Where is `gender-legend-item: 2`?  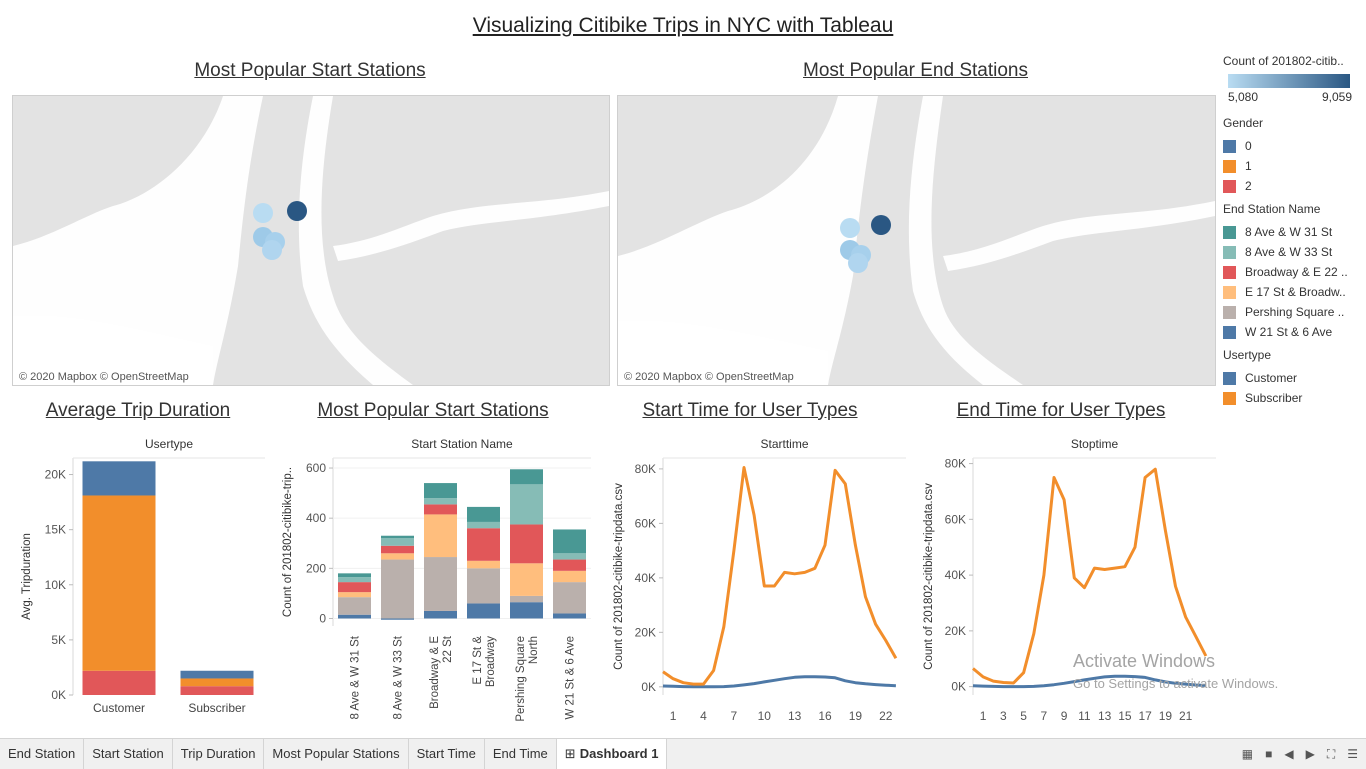 gender-legend-item: 2 is located at coordinates (1293, 186).